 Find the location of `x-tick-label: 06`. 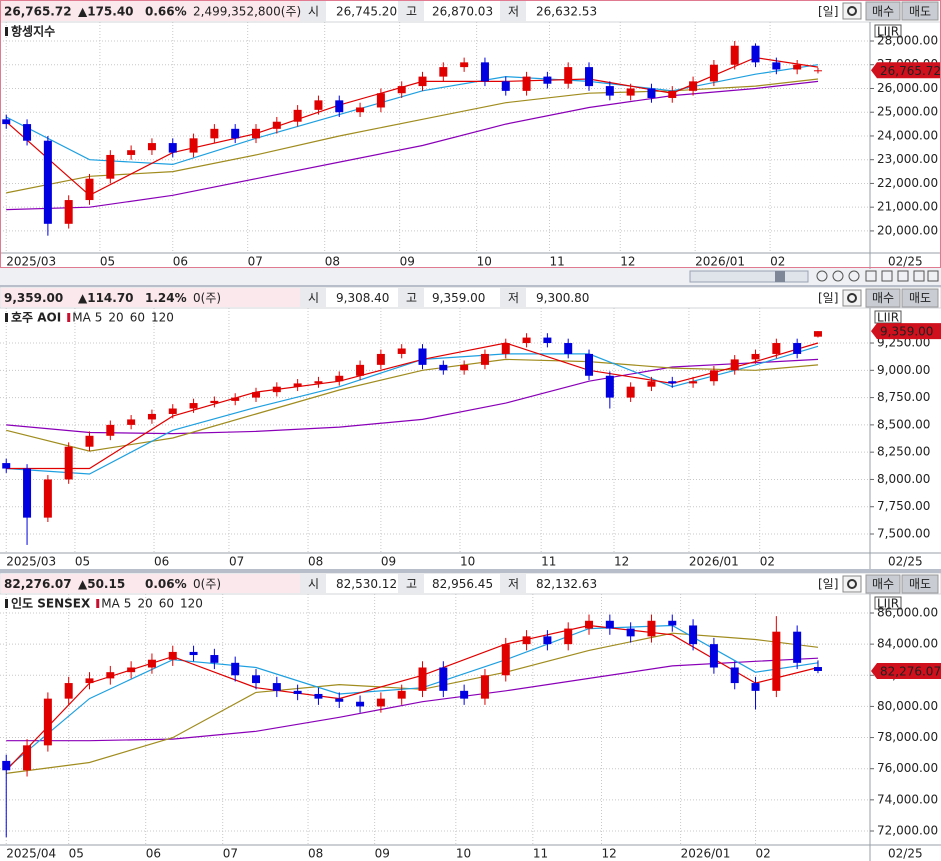

x-tick-label: 06 is located at coordinates (180, 262).